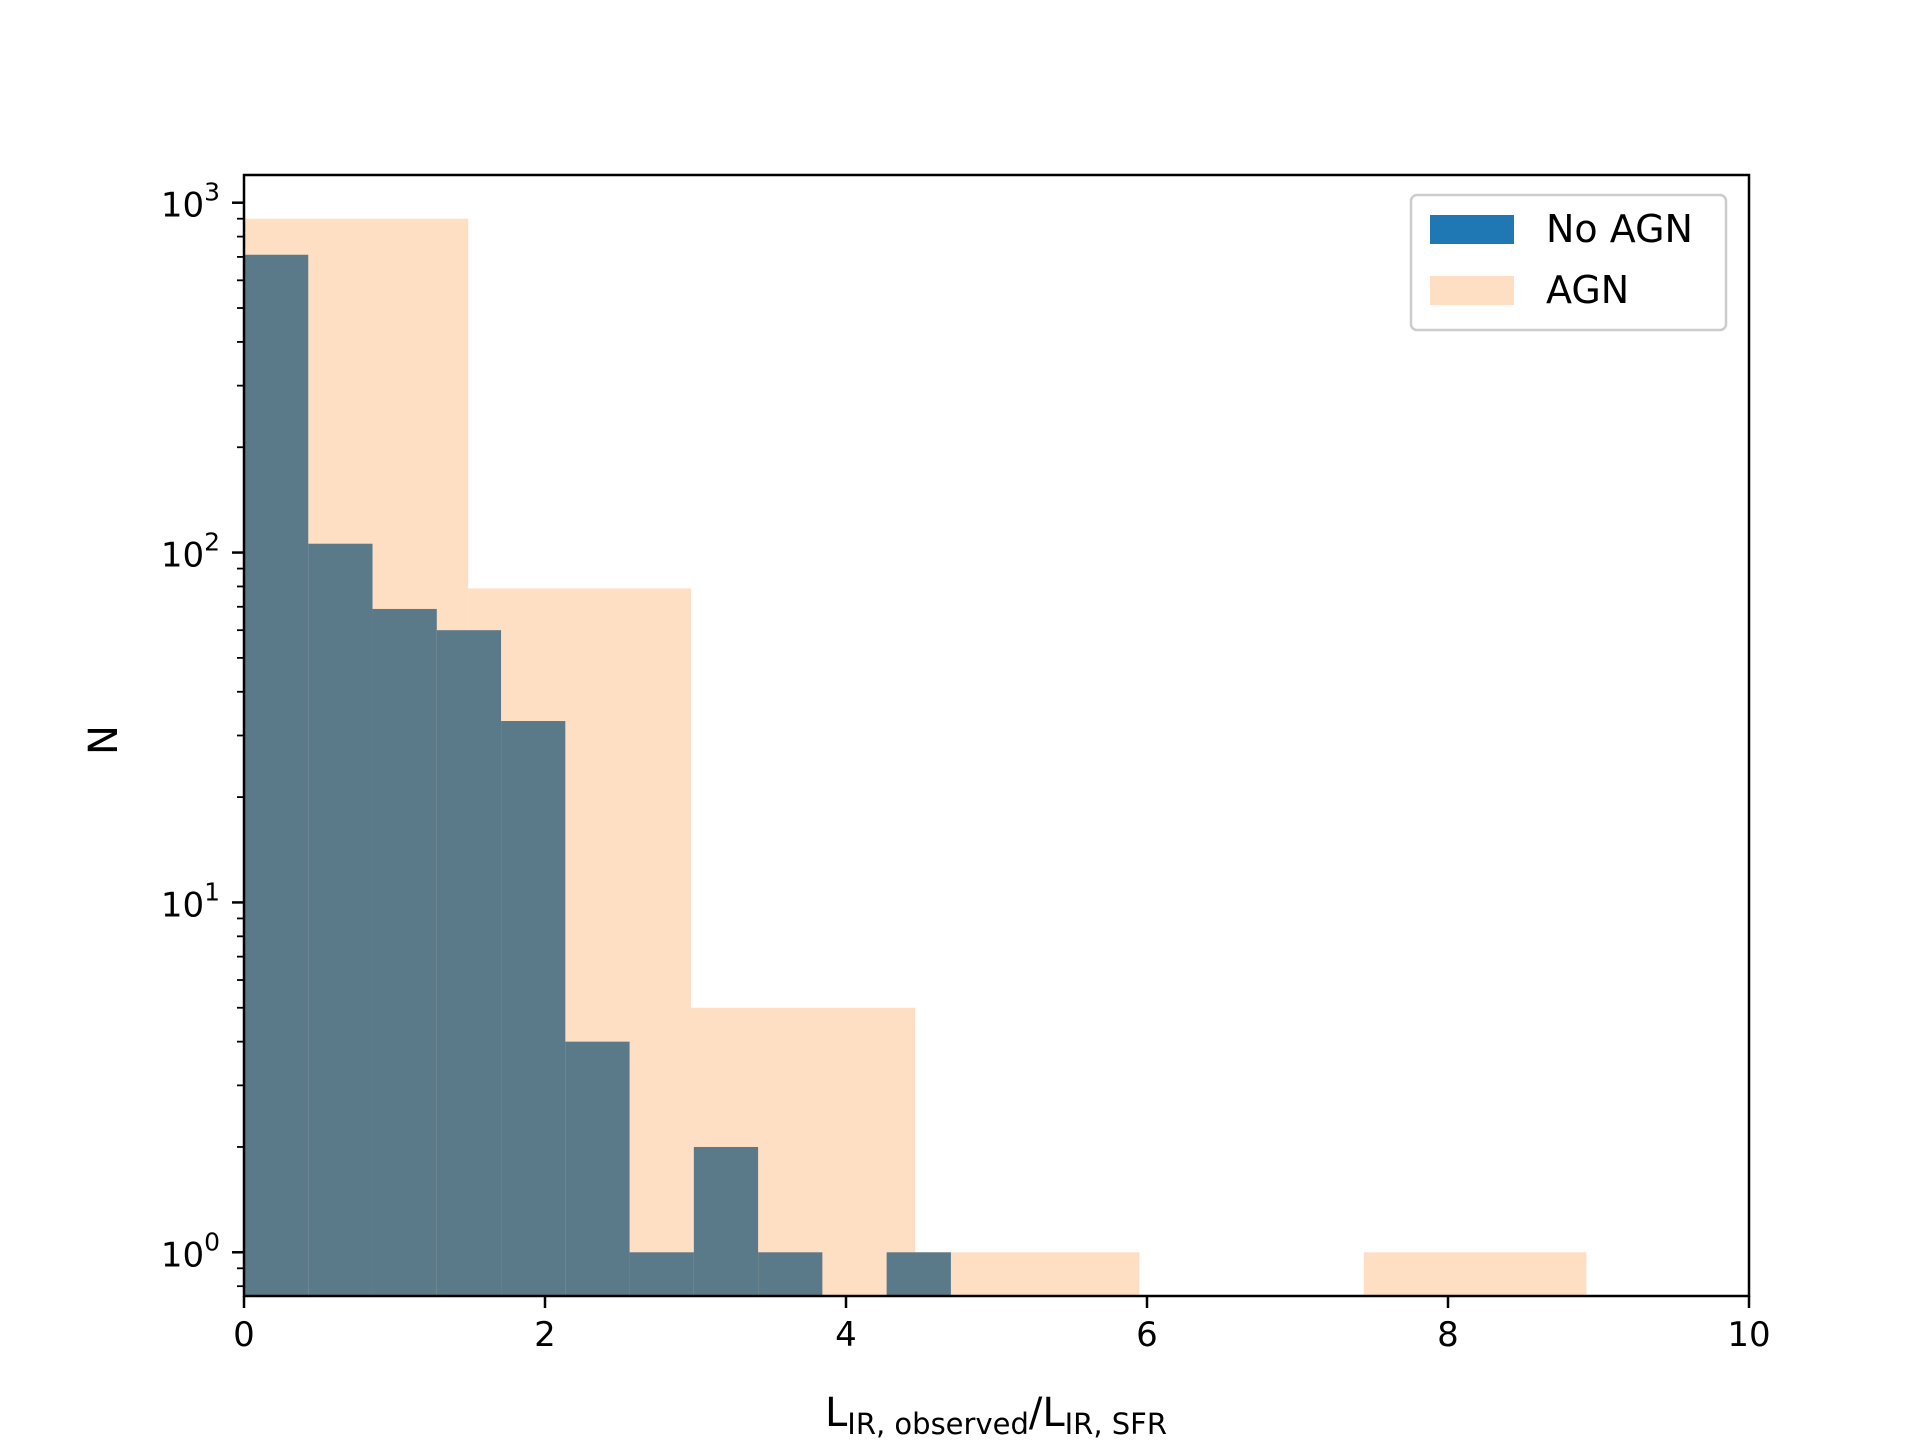 This screenshot has height=1440, width=1920. Describe the element at coordinates (190, 901) in the screenshot. I see `y-tick-label: 10¹` at that location.